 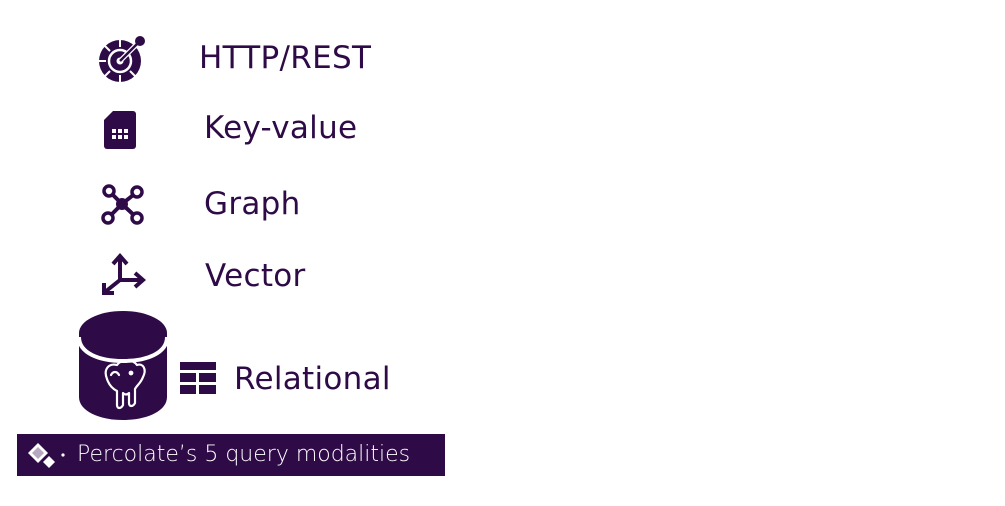 What do you see at coordinates (244, 454) in the screenshot?
I see `caption-text: Percolate’s 5 query modalities` at bounding box center [244, 454].